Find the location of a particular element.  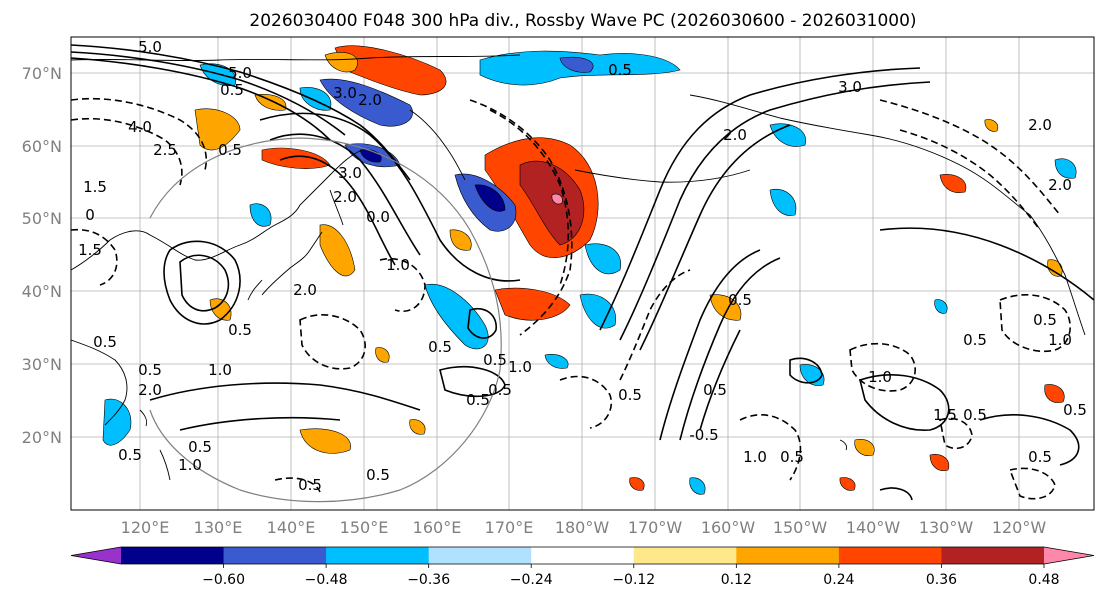

shade-blue is located at coordinates (366, 102).